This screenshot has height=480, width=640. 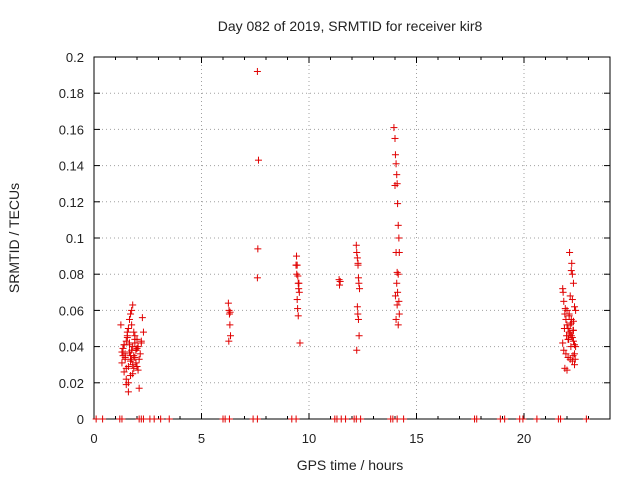 What do you see at coordinates (71, 310) in the screenshot?
I see `y-tick-label: 0.06` at bounding box center [71, 310].